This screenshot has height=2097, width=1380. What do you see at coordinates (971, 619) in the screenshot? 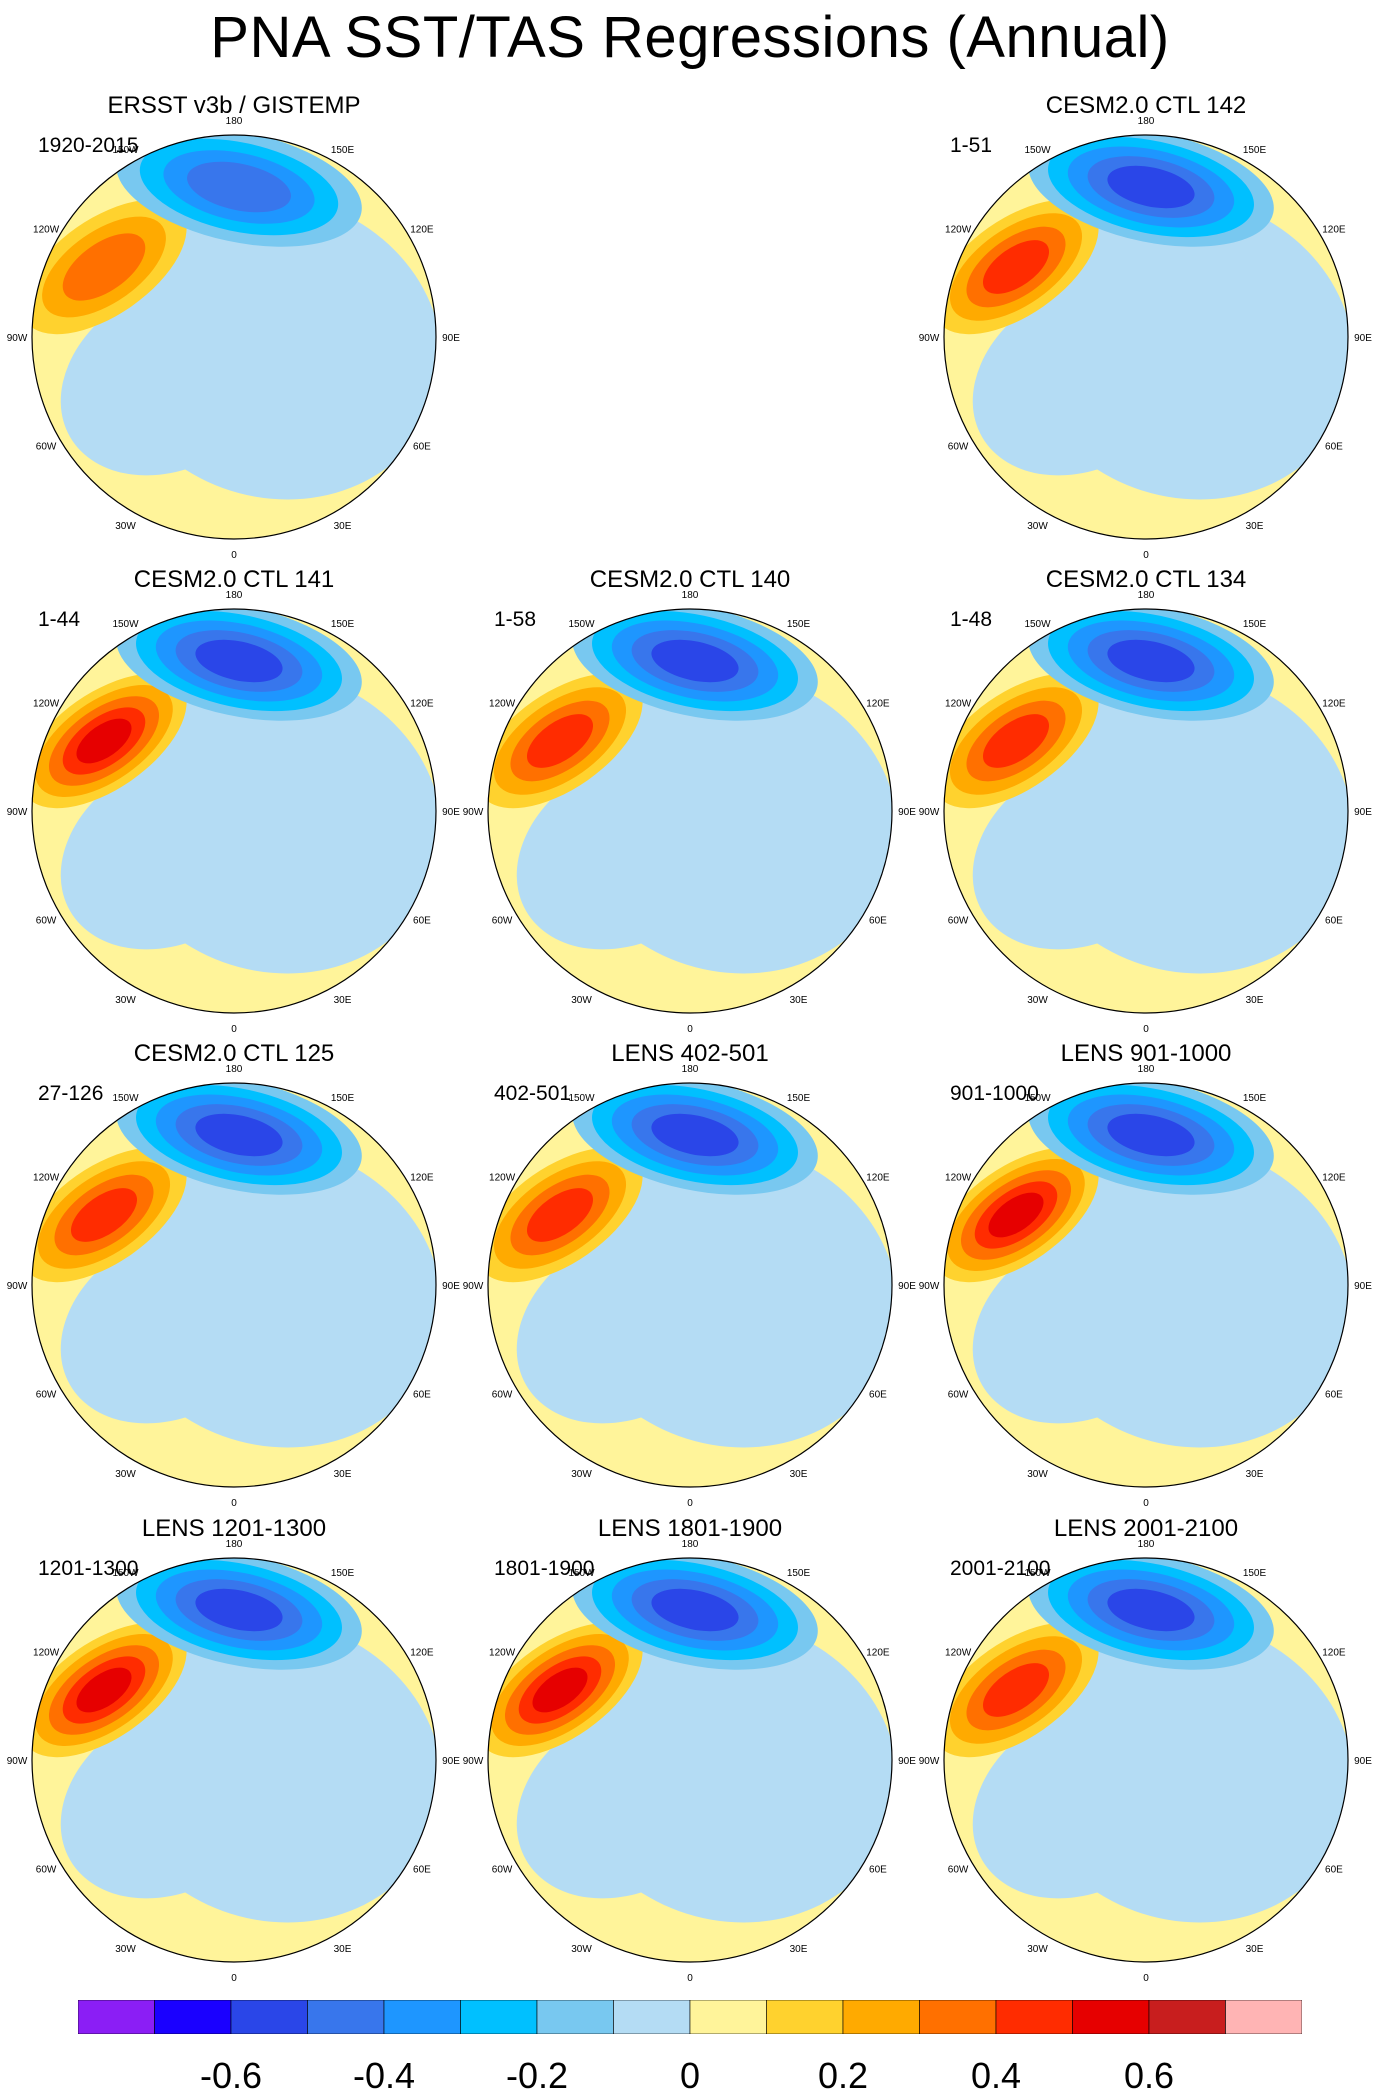
I see `panel-period: 1-48` at bounding box center [971, 619].